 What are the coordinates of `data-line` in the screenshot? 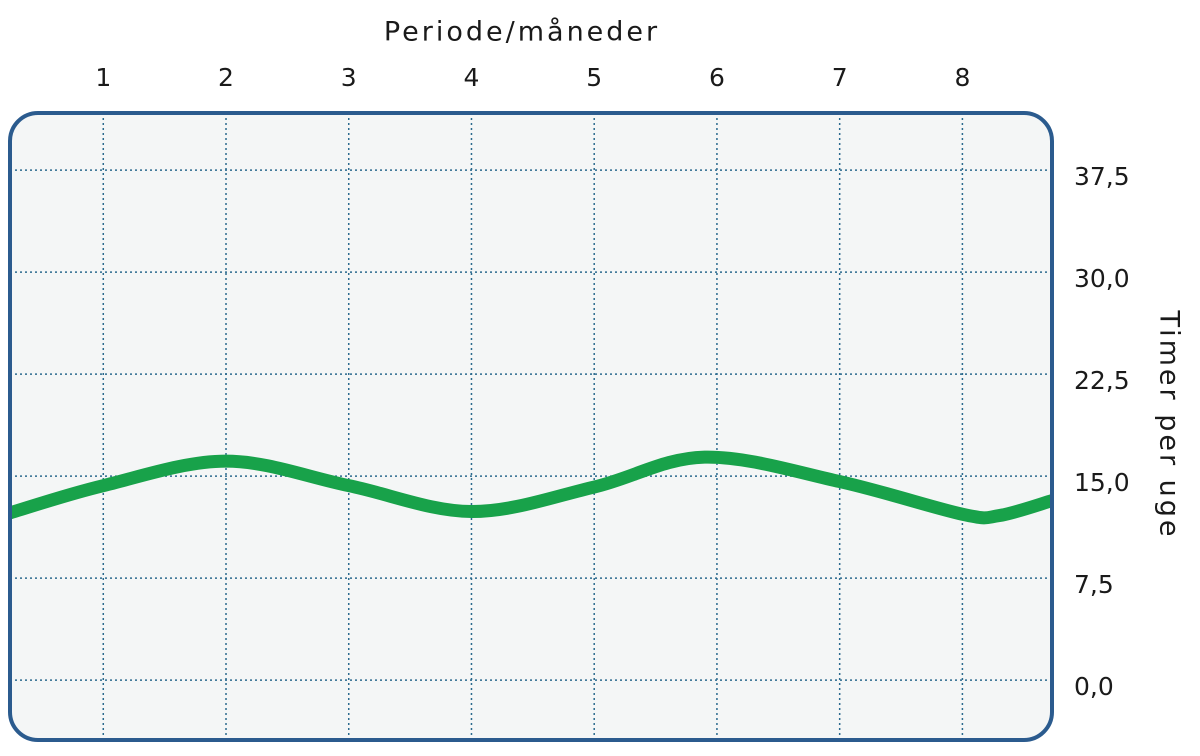 It's located at (531, 487).